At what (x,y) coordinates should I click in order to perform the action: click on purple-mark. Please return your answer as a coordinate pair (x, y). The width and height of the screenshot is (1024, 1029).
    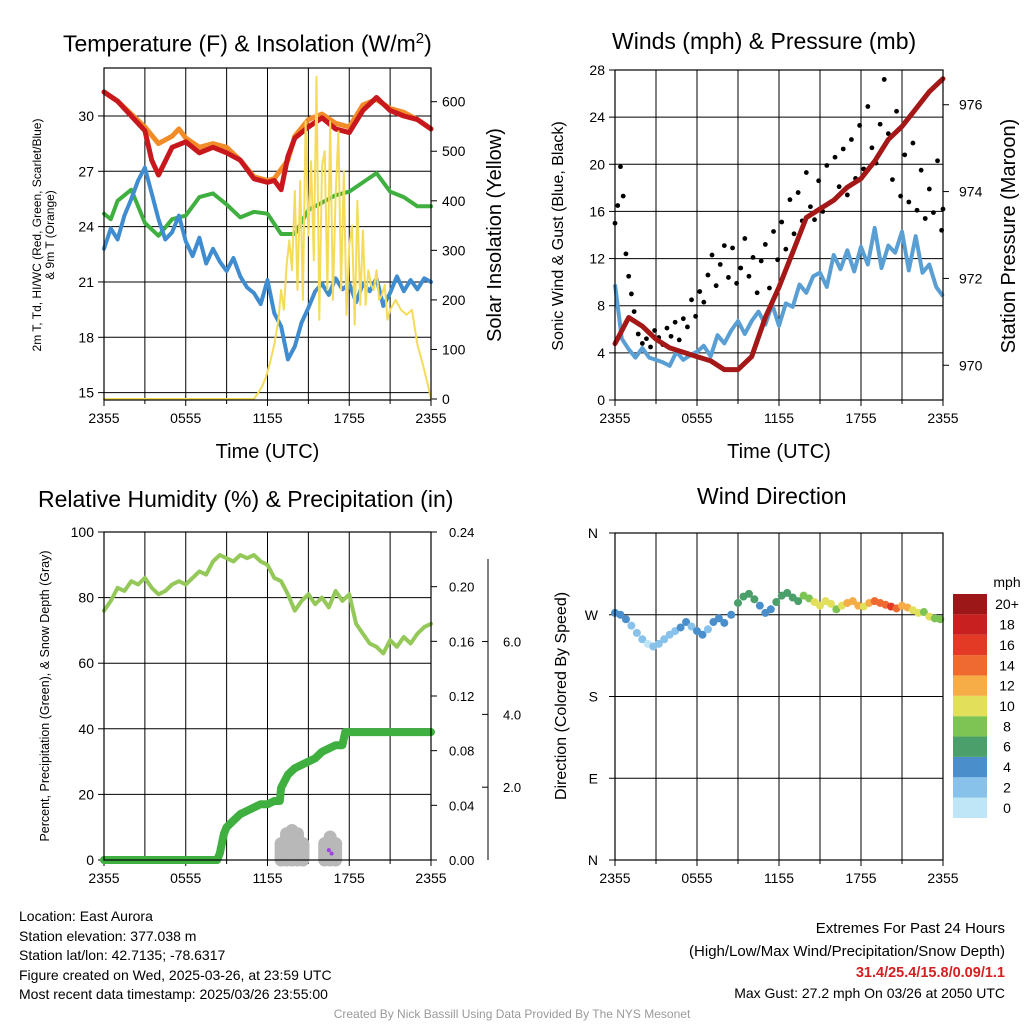
    Looking at the image, I should click on (331, 853).